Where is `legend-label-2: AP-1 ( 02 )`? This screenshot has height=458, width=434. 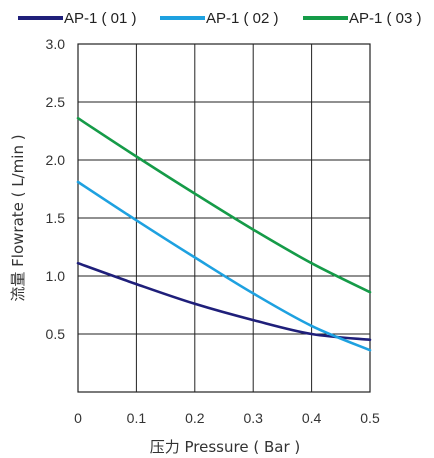 legend-label-2: AP-1 ( 02 ) is located at coordinates (242, 18).